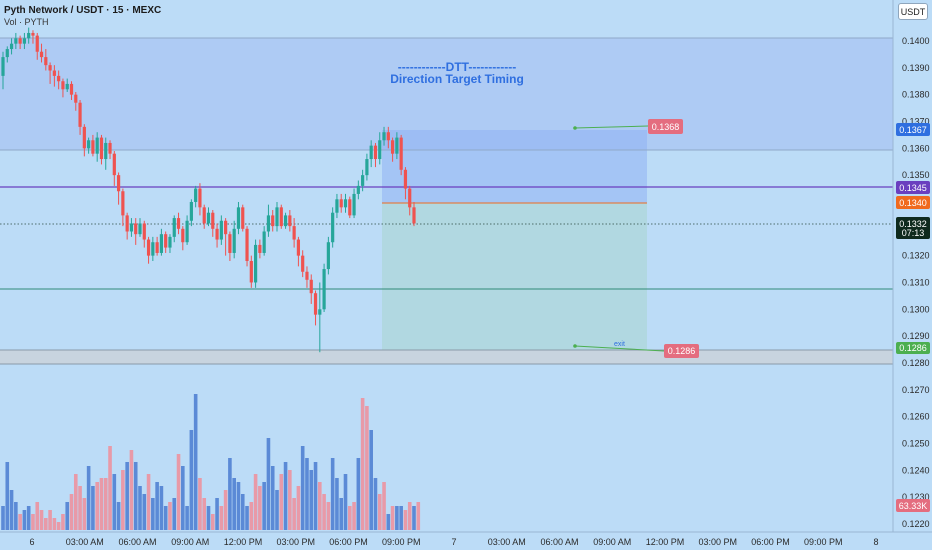 This screenshot has height=550, width=932. Describe the element at coordinates (913, 228) in the screenshot. I see `last-price-axis-badge-bg` at that location.